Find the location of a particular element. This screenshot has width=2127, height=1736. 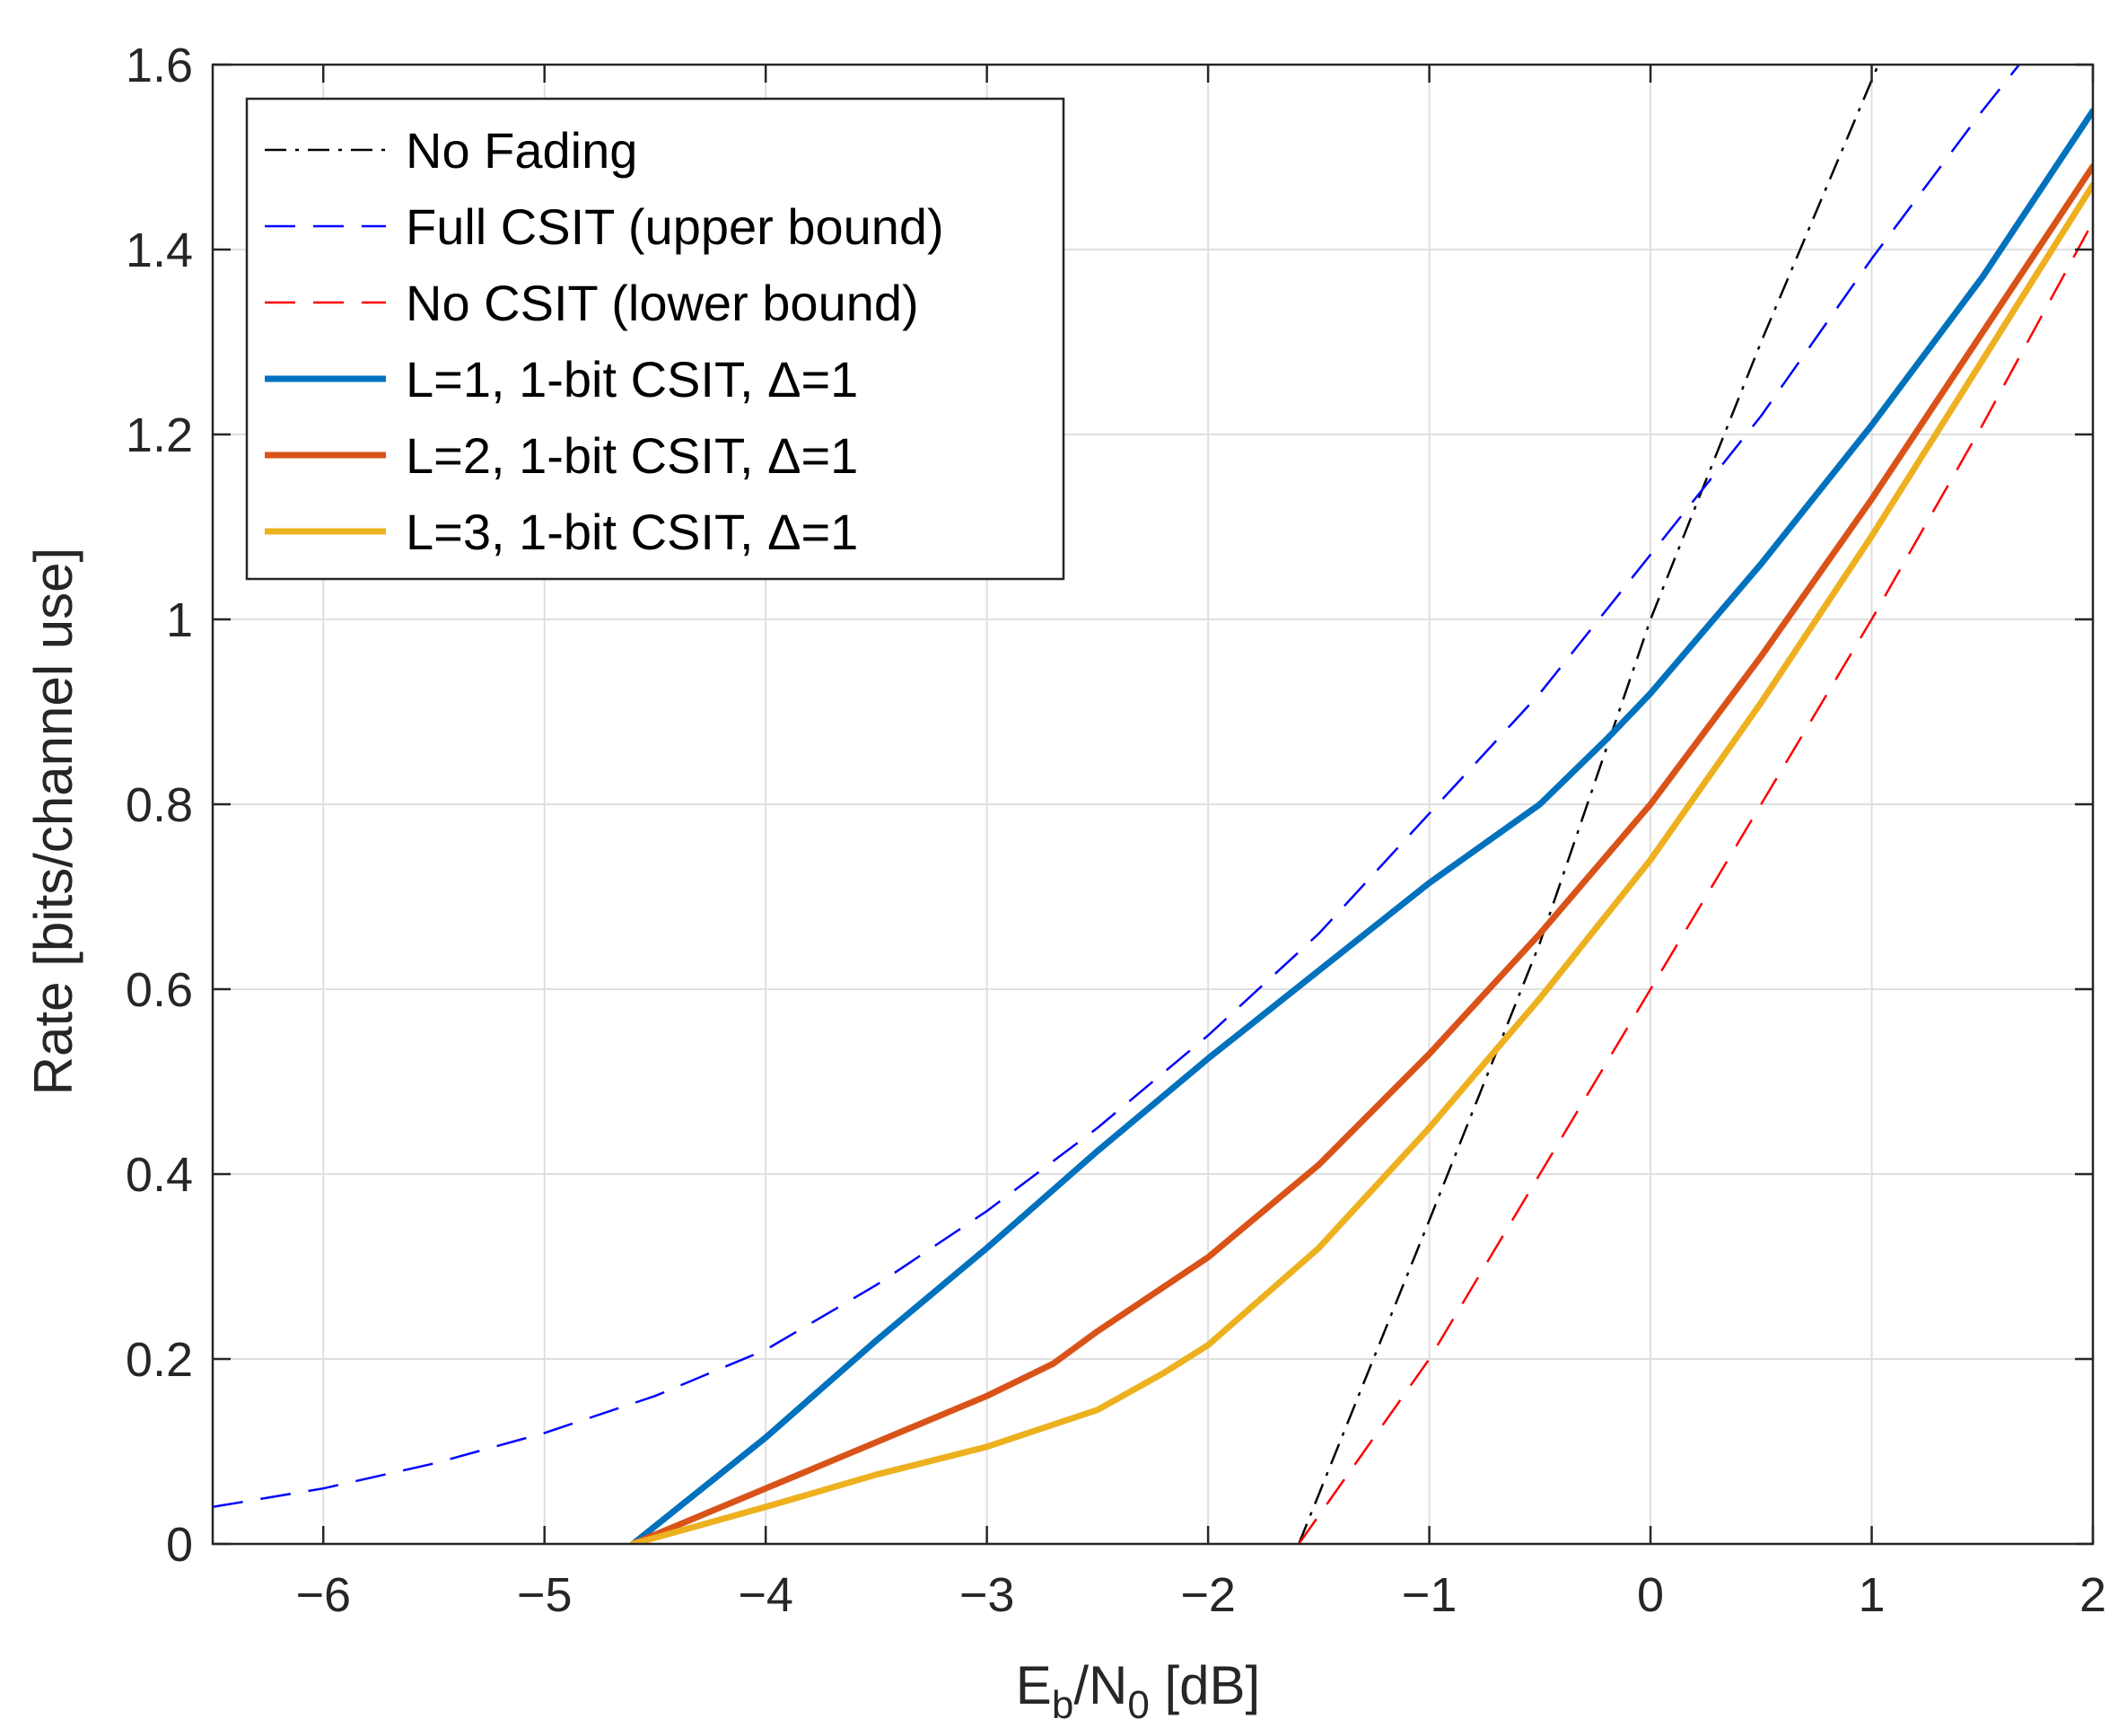

x-tick-label: 0 is located at coordinates (1650, 1595).